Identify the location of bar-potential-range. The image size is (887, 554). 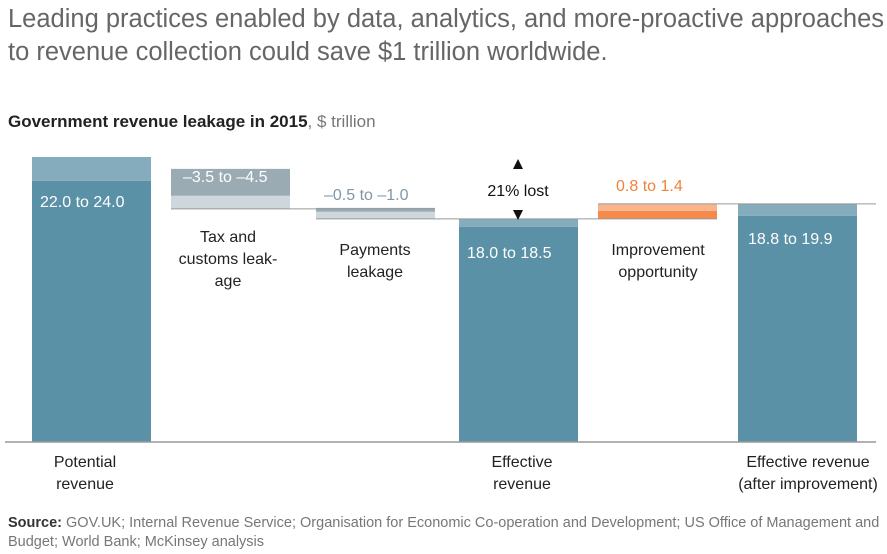
(91, 169).